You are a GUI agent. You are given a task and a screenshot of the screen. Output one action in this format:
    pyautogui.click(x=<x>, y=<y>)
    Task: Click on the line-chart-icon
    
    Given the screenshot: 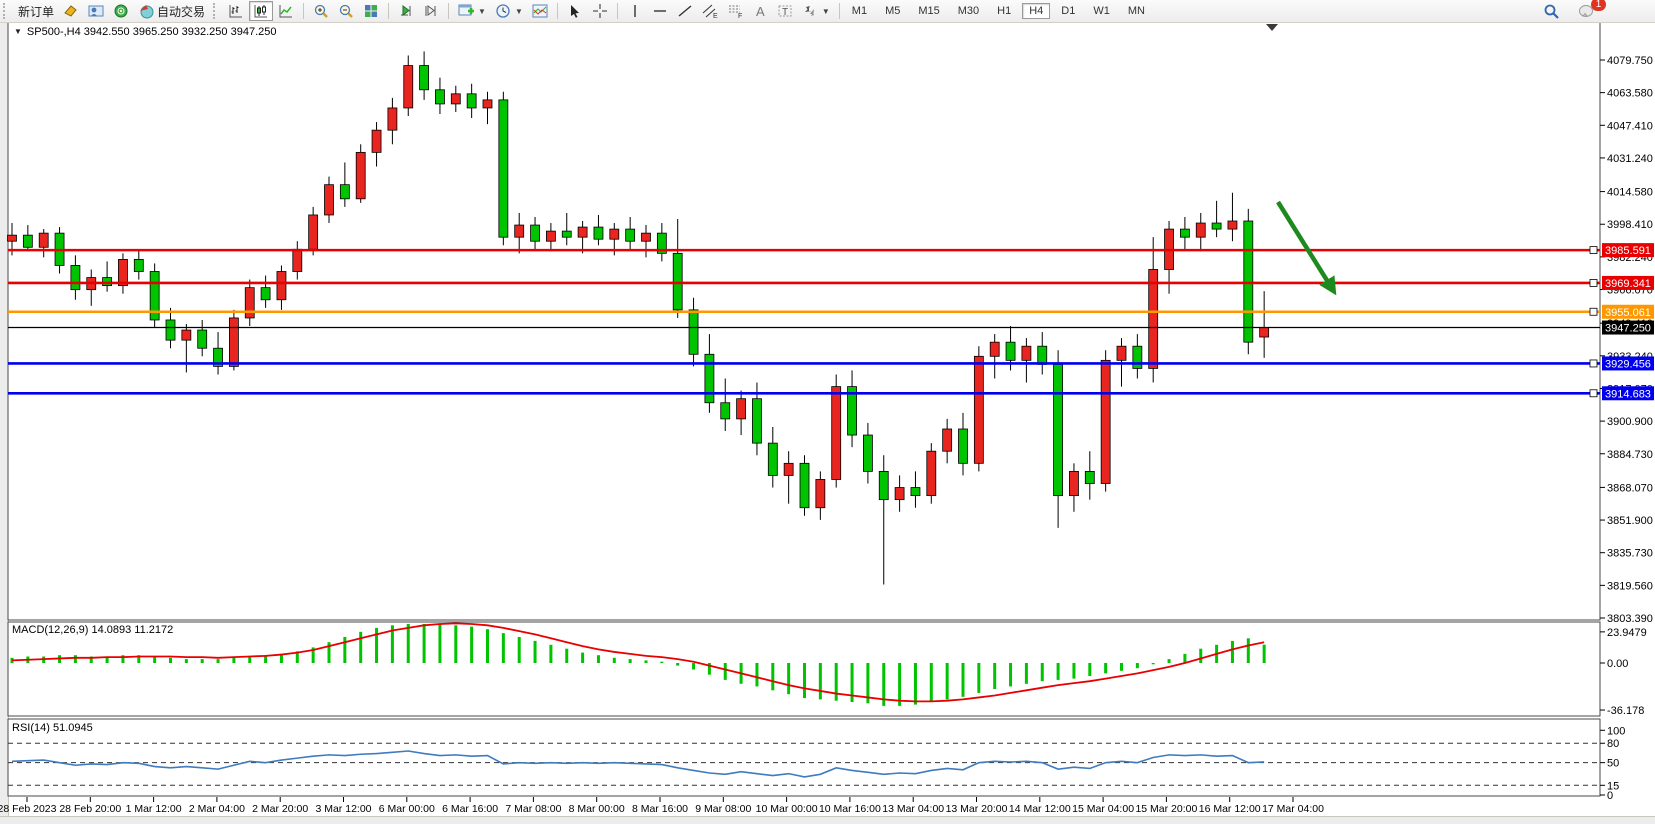 What is the action you would take?
    pyautogui.click(x=286, y=11)
    